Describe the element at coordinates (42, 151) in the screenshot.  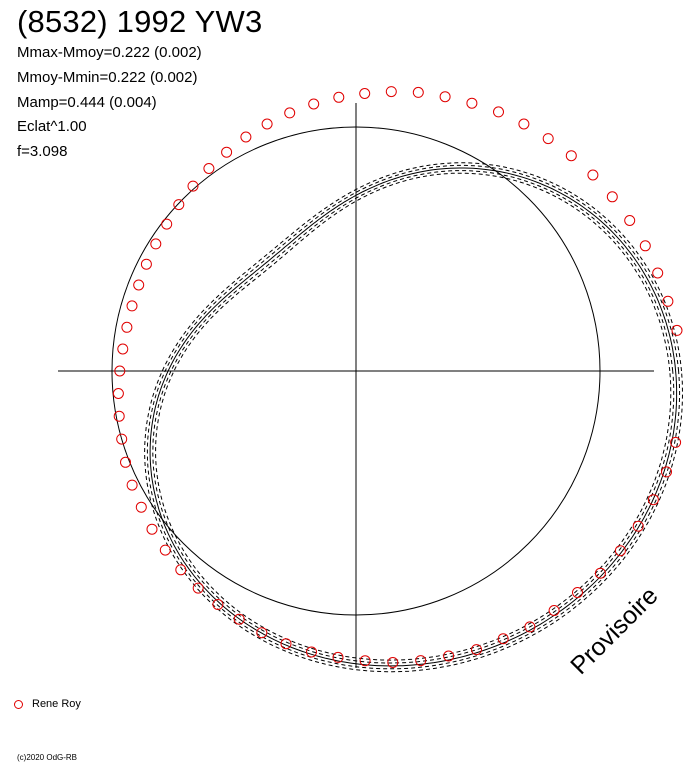
I see `stat-frequency: f=3.098` at that location.